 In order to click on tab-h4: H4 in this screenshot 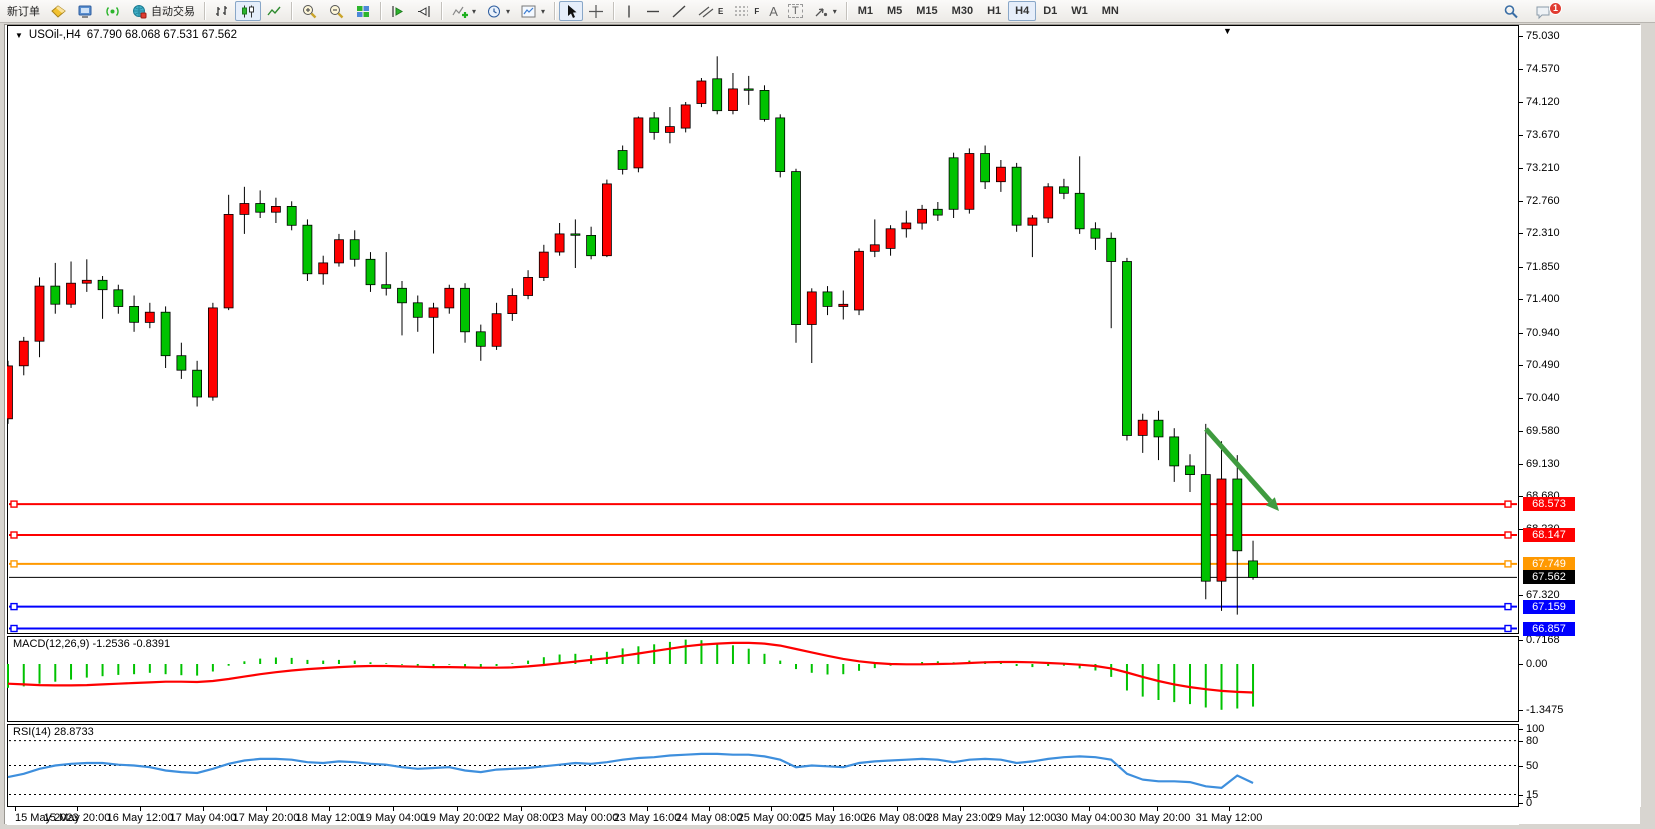, I will do `click(1022, 11)`.